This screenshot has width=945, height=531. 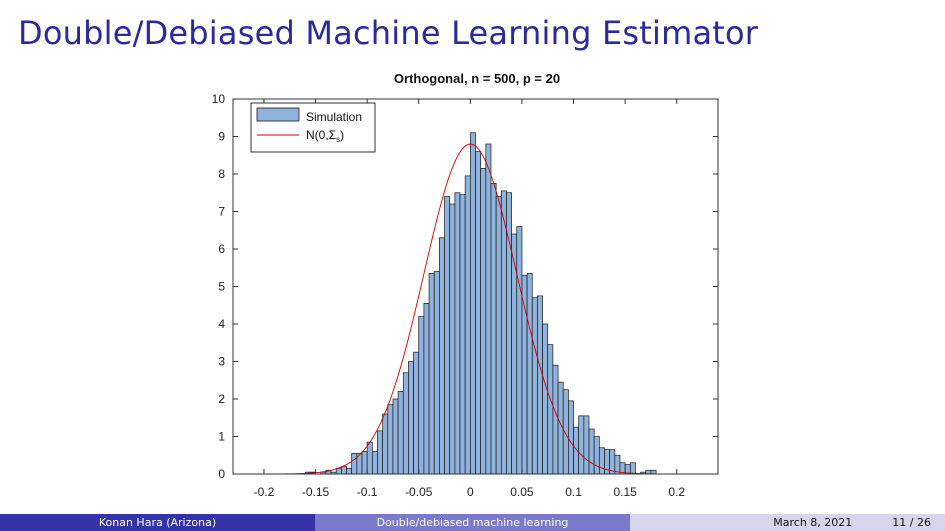 I want to click on y-tick-label: 3, so click(x=221, y=362).